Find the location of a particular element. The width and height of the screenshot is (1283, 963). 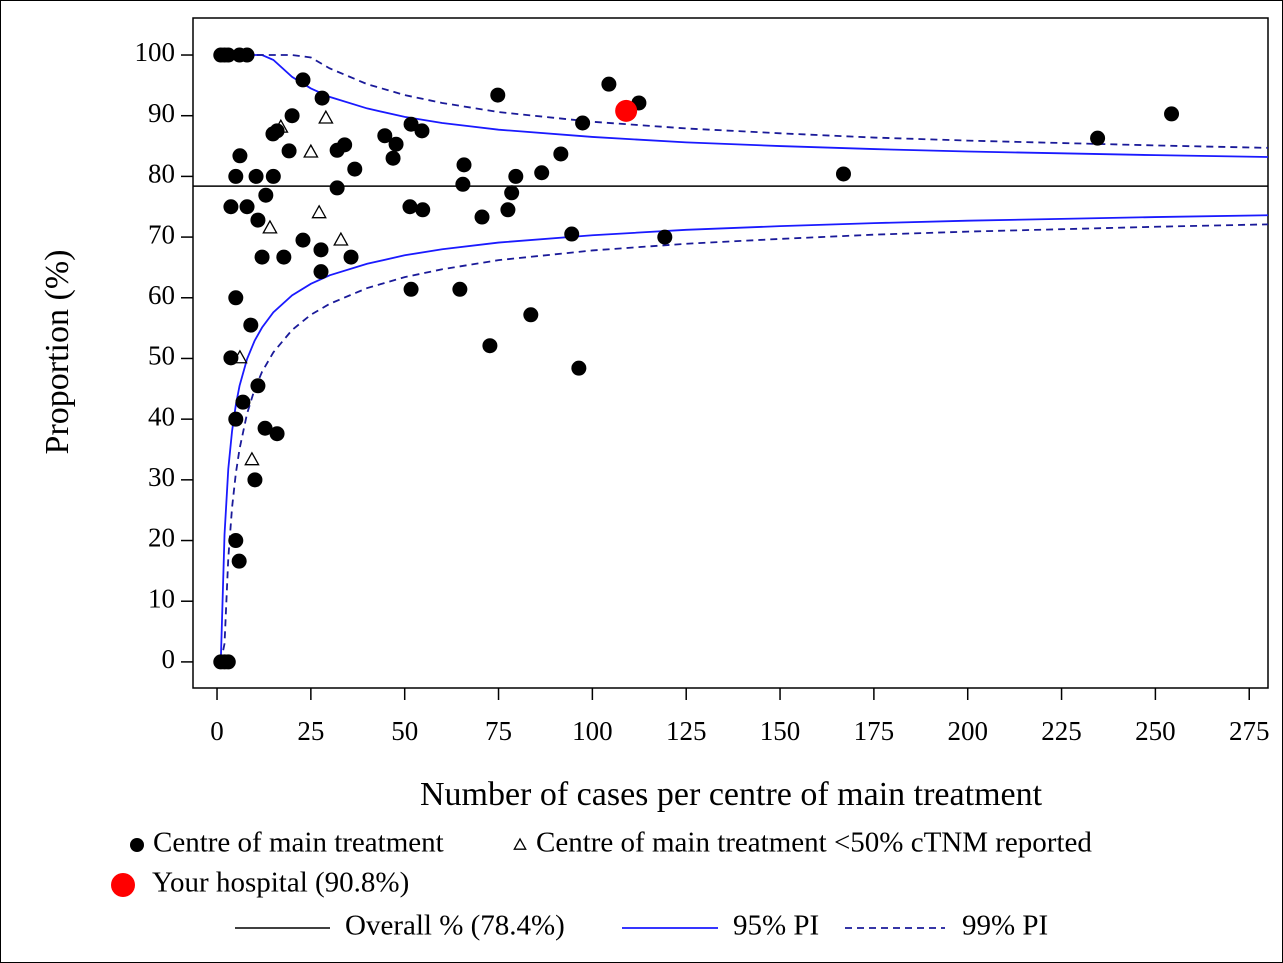

y-tick-label: 80 is located at coordinates (161, 174).